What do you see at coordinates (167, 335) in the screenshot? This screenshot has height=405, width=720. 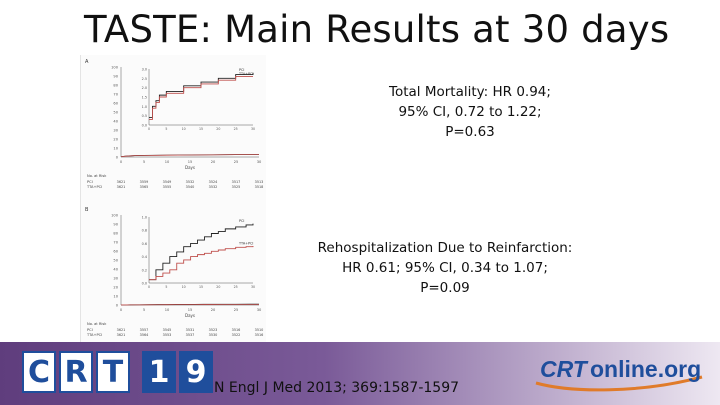 I see `risk-cell: 3553` at bounding box center [167, 335].